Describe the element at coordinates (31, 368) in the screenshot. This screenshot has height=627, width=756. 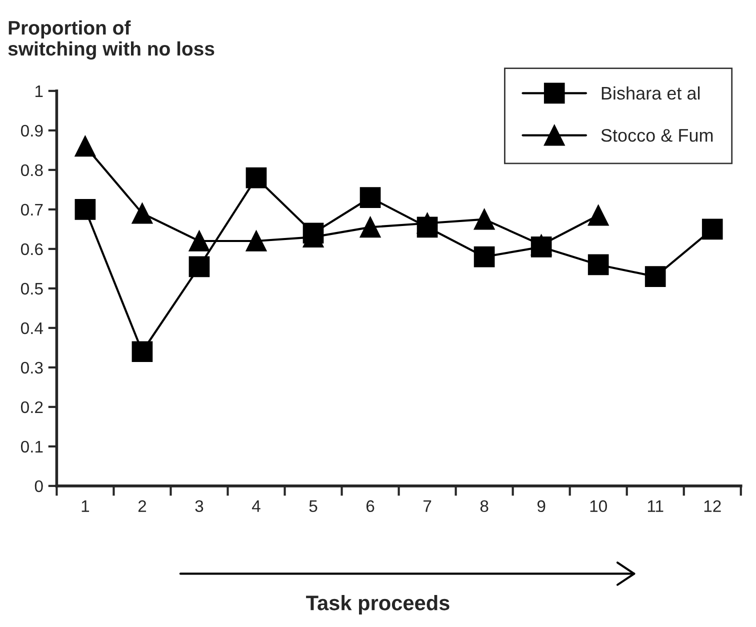
I see `y-tick-label: 0.3` at that location.